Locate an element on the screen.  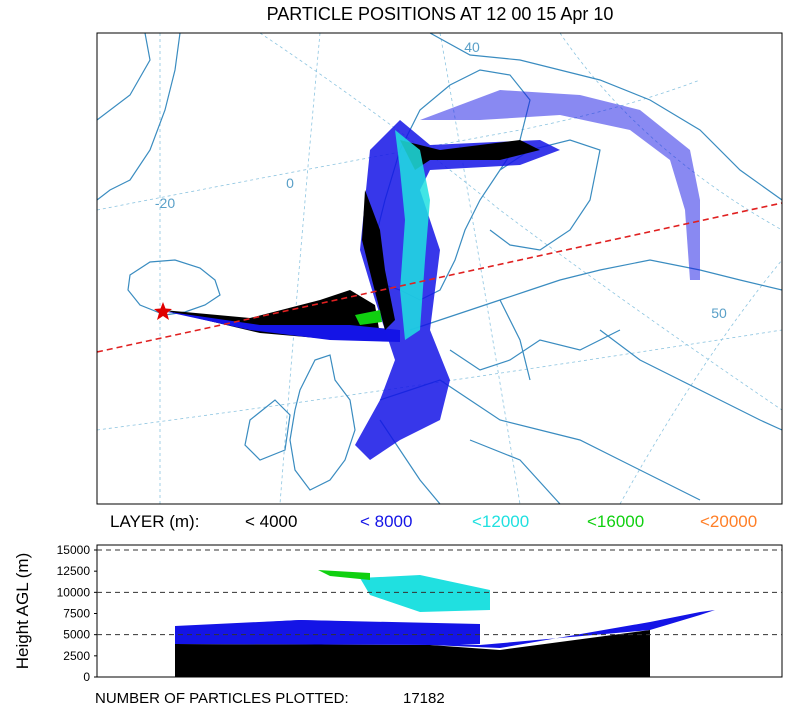
title: PARTICLE POSITIONS AT 12 00 15 Apr 10 is located at coordinates (440, 14).